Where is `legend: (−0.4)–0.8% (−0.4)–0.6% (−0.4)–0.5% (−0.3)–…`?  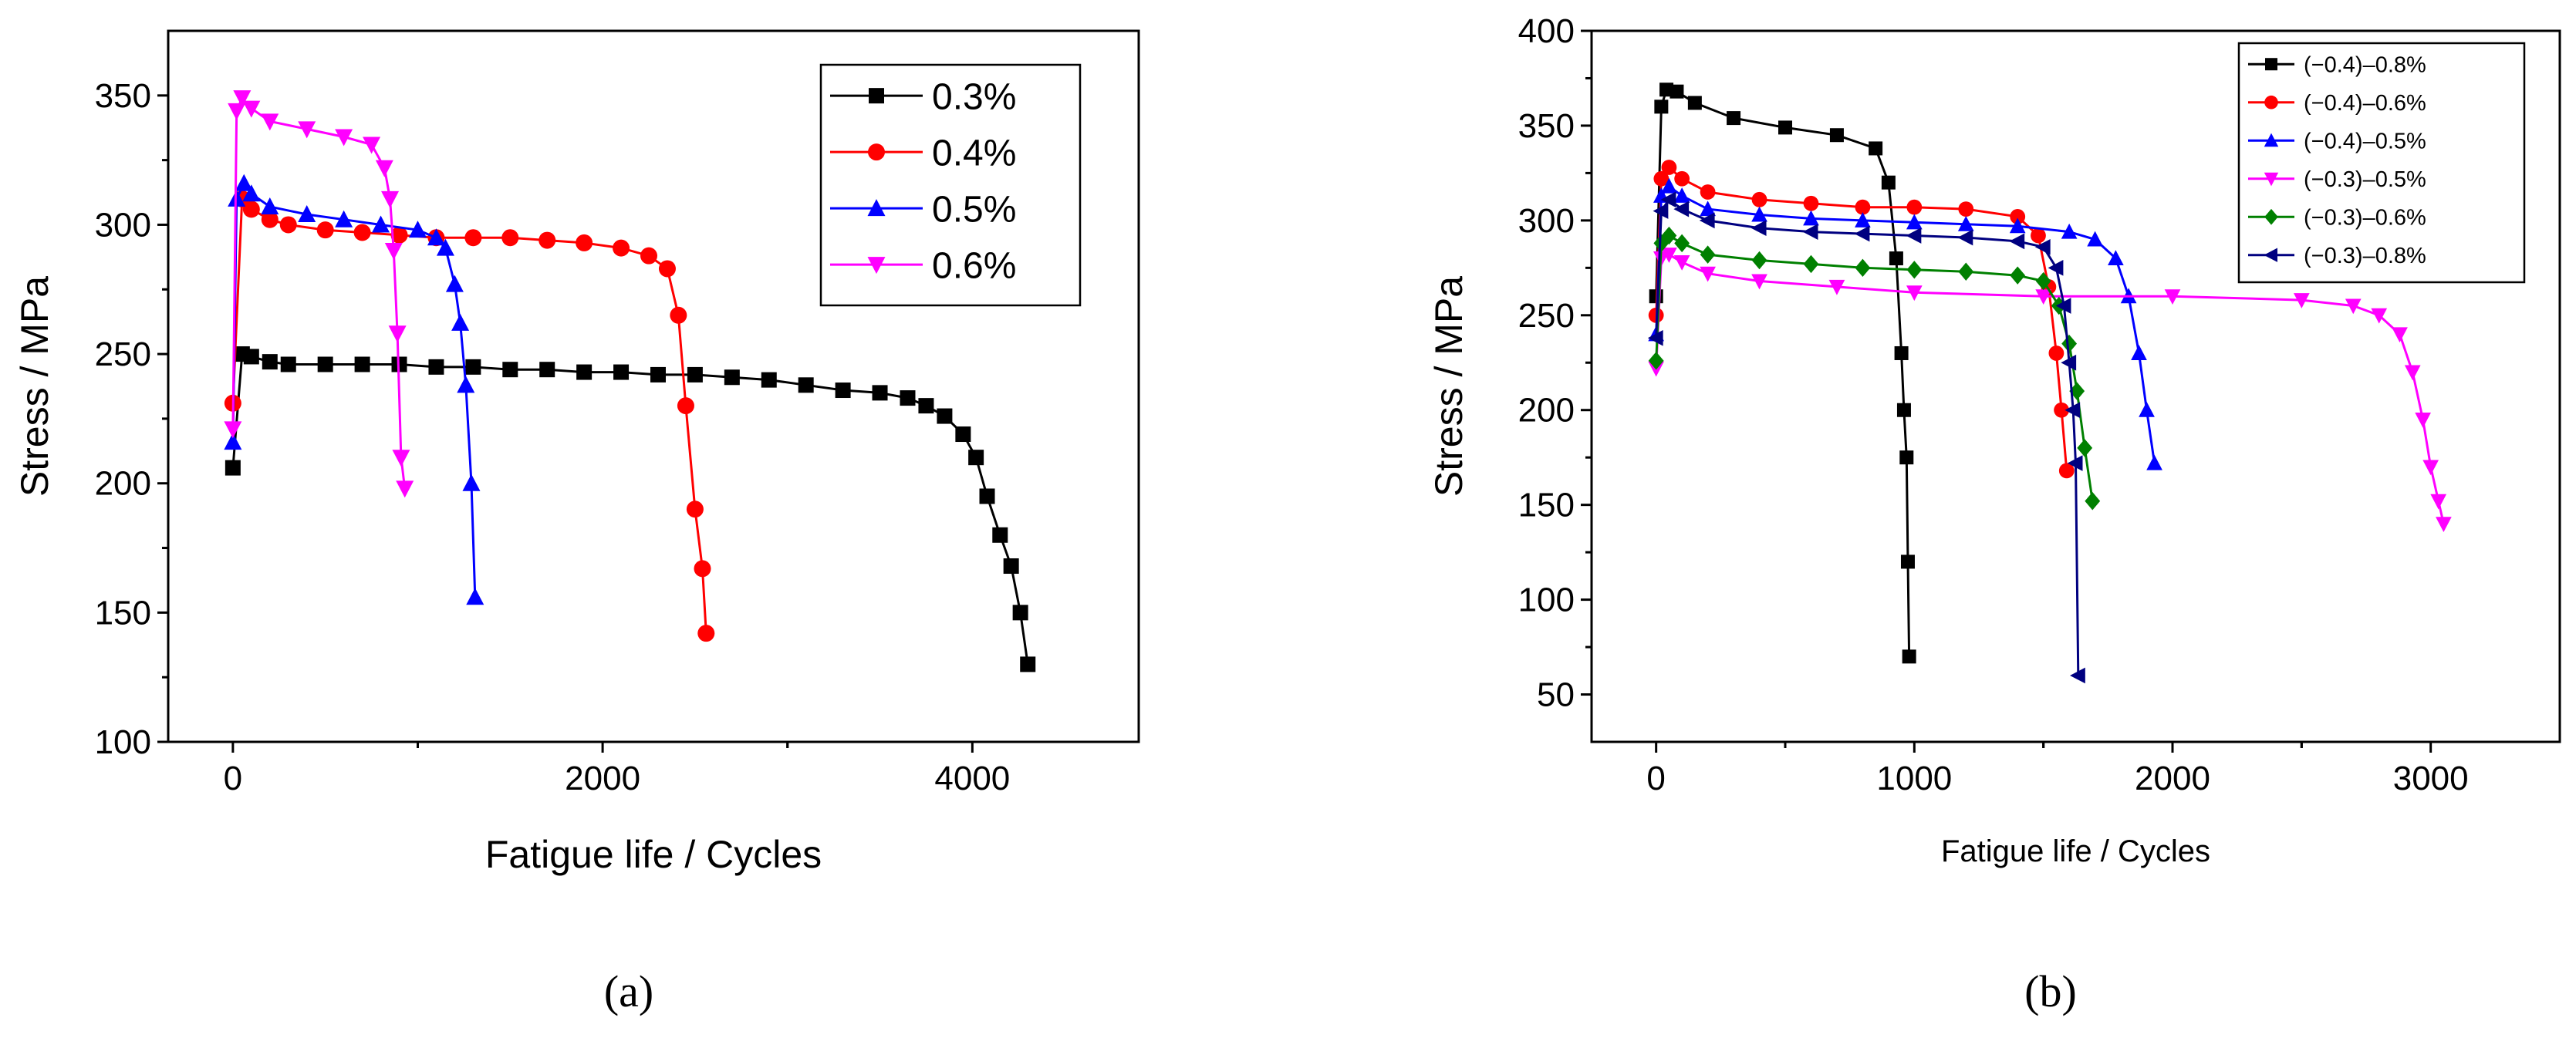
legend: (−0.4)–0.8% (−0.4)–0.6% (−0.4)–0.5% (−0.3)–… is located at coordinates (2381, 163).